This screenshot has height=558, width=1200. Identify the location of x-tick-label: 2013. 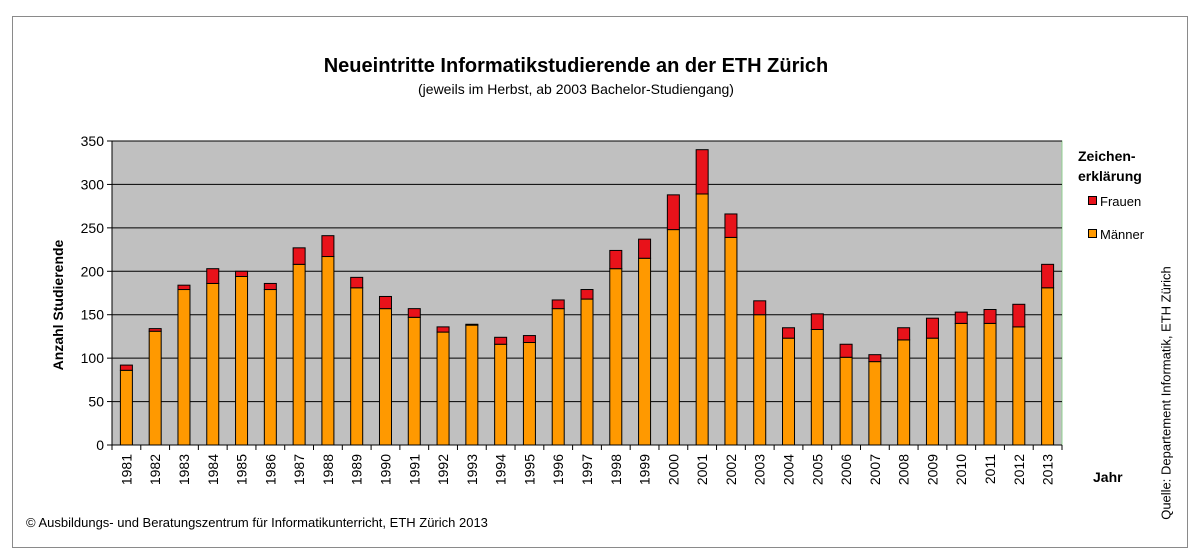
(1048, 469).